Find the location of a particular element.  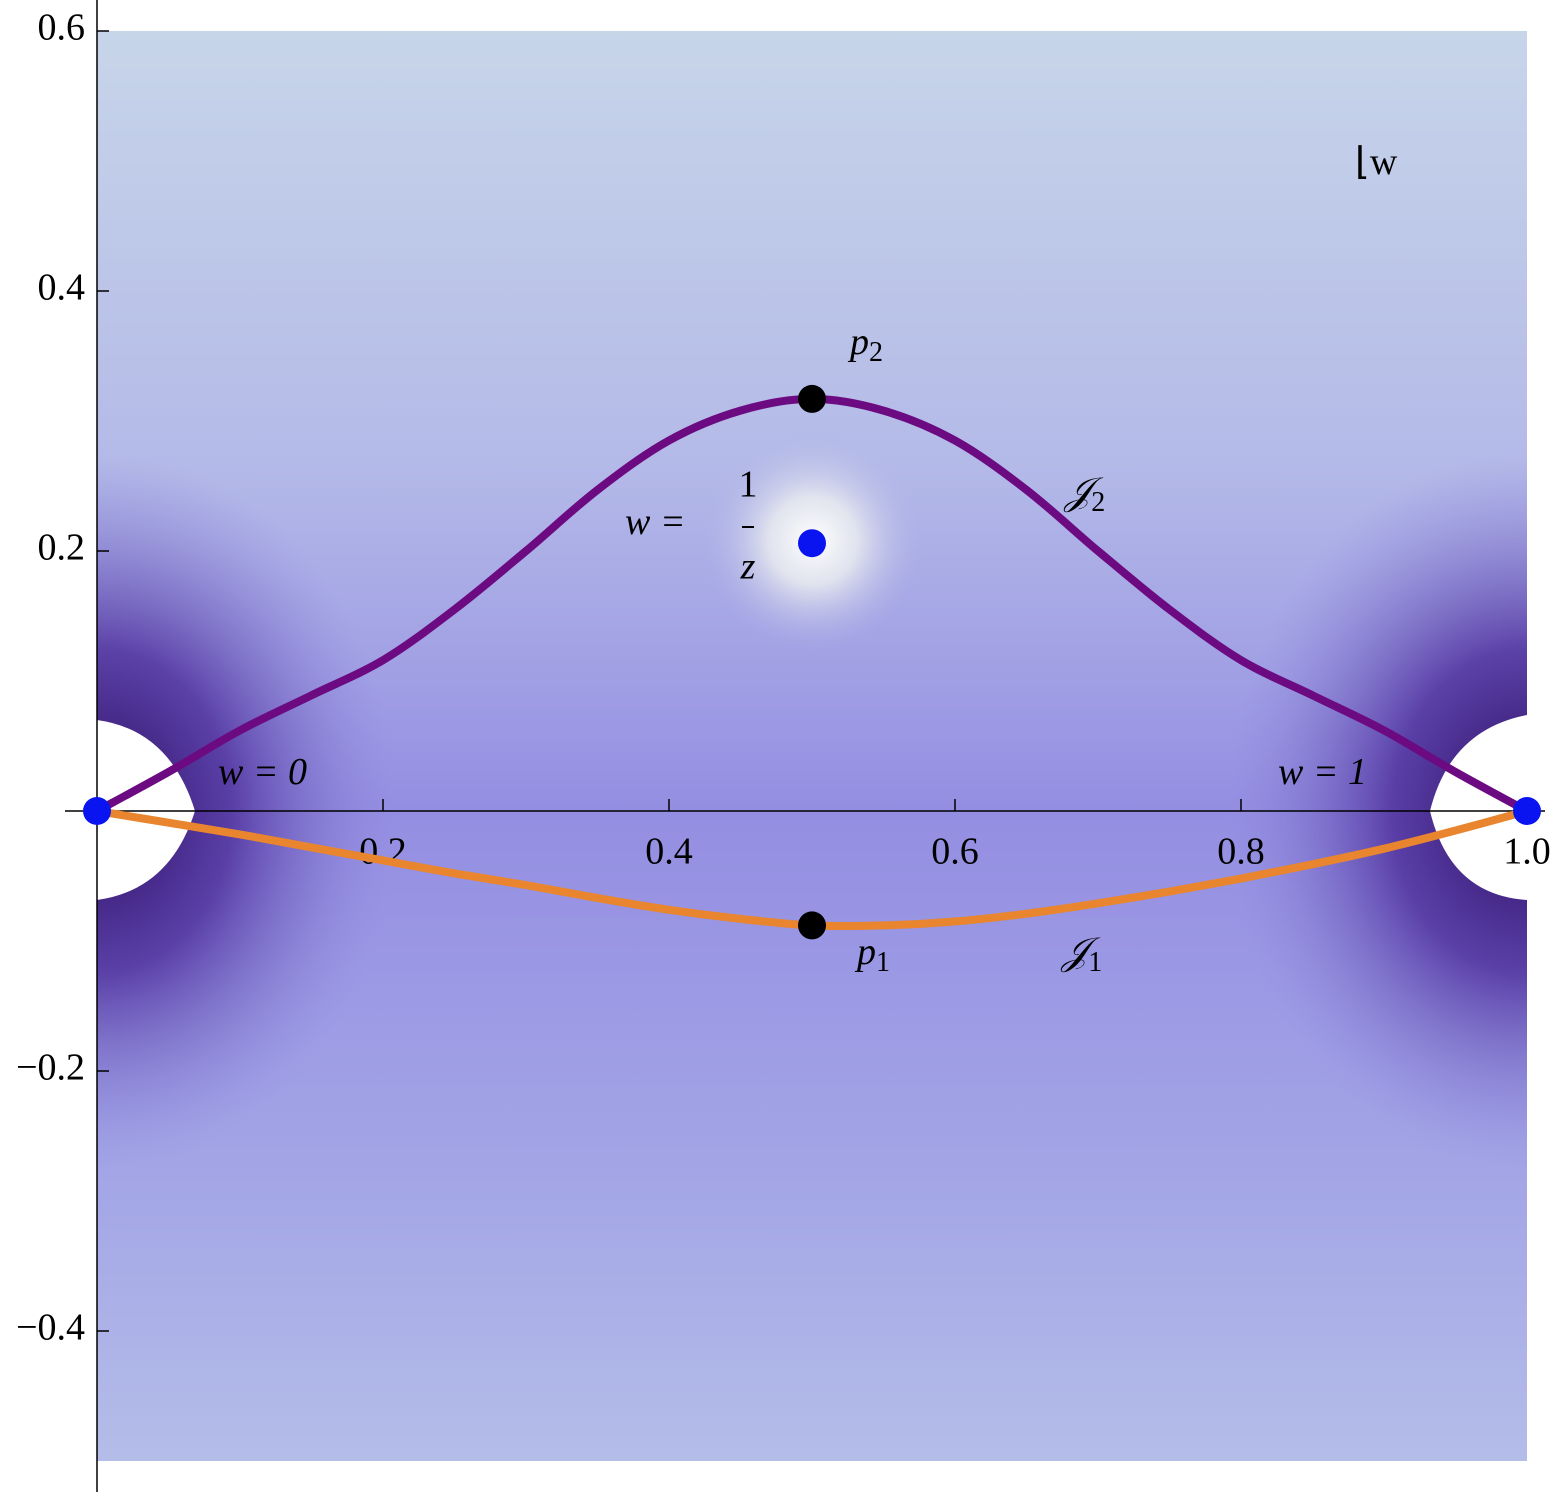

annotation: p1 is located at coordinates (872, 955).